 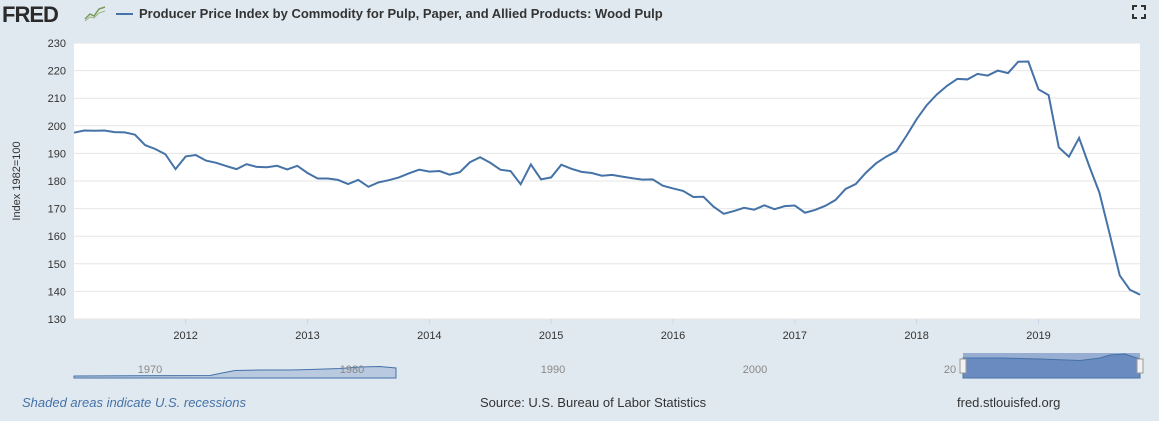 What do you see at coordinates (1140, 366) in the screenshot?
I see `navigator-handle-right` at bounding box center [1140, 366].